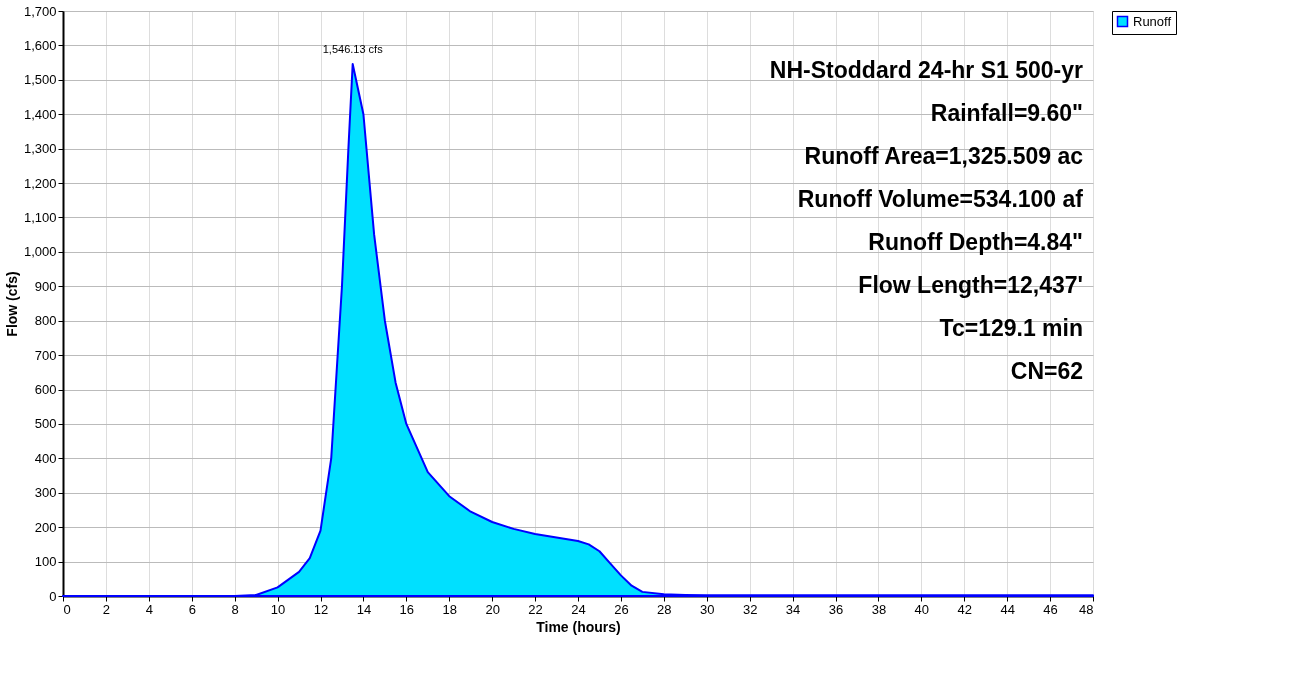 The image size is (1296, 686). Describe the element at coordinates (235, 609) in the screenshot. I see `x-tick-label: 8` at that location.